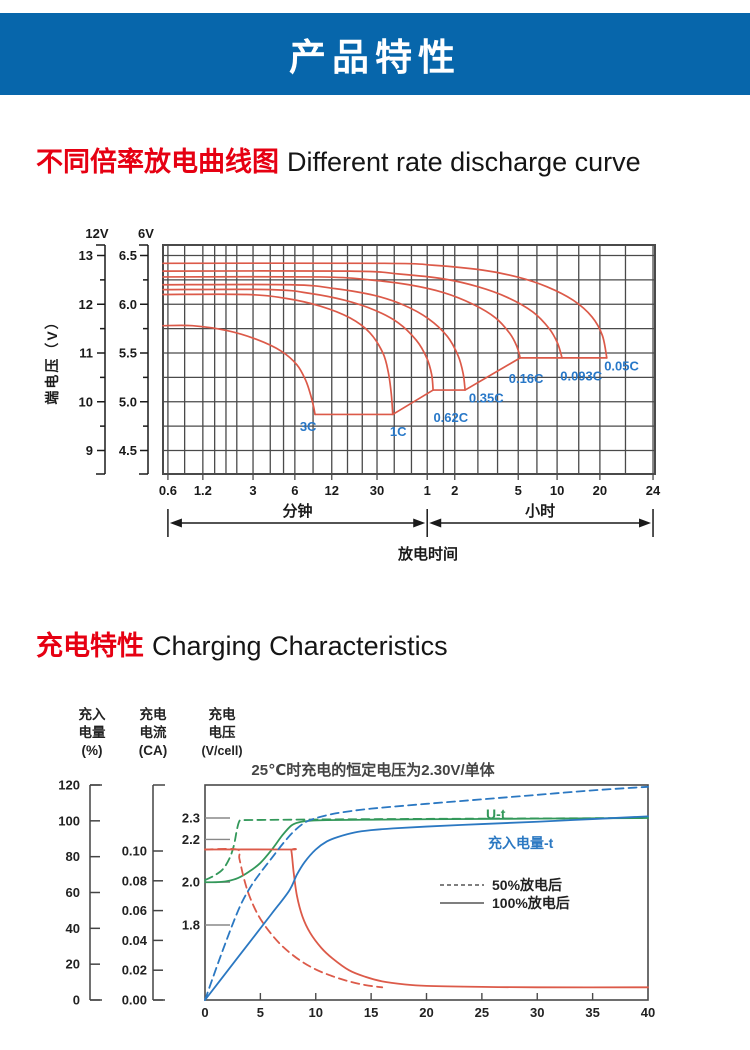  I want to click on axis-header: 电量, so click(92, 732).